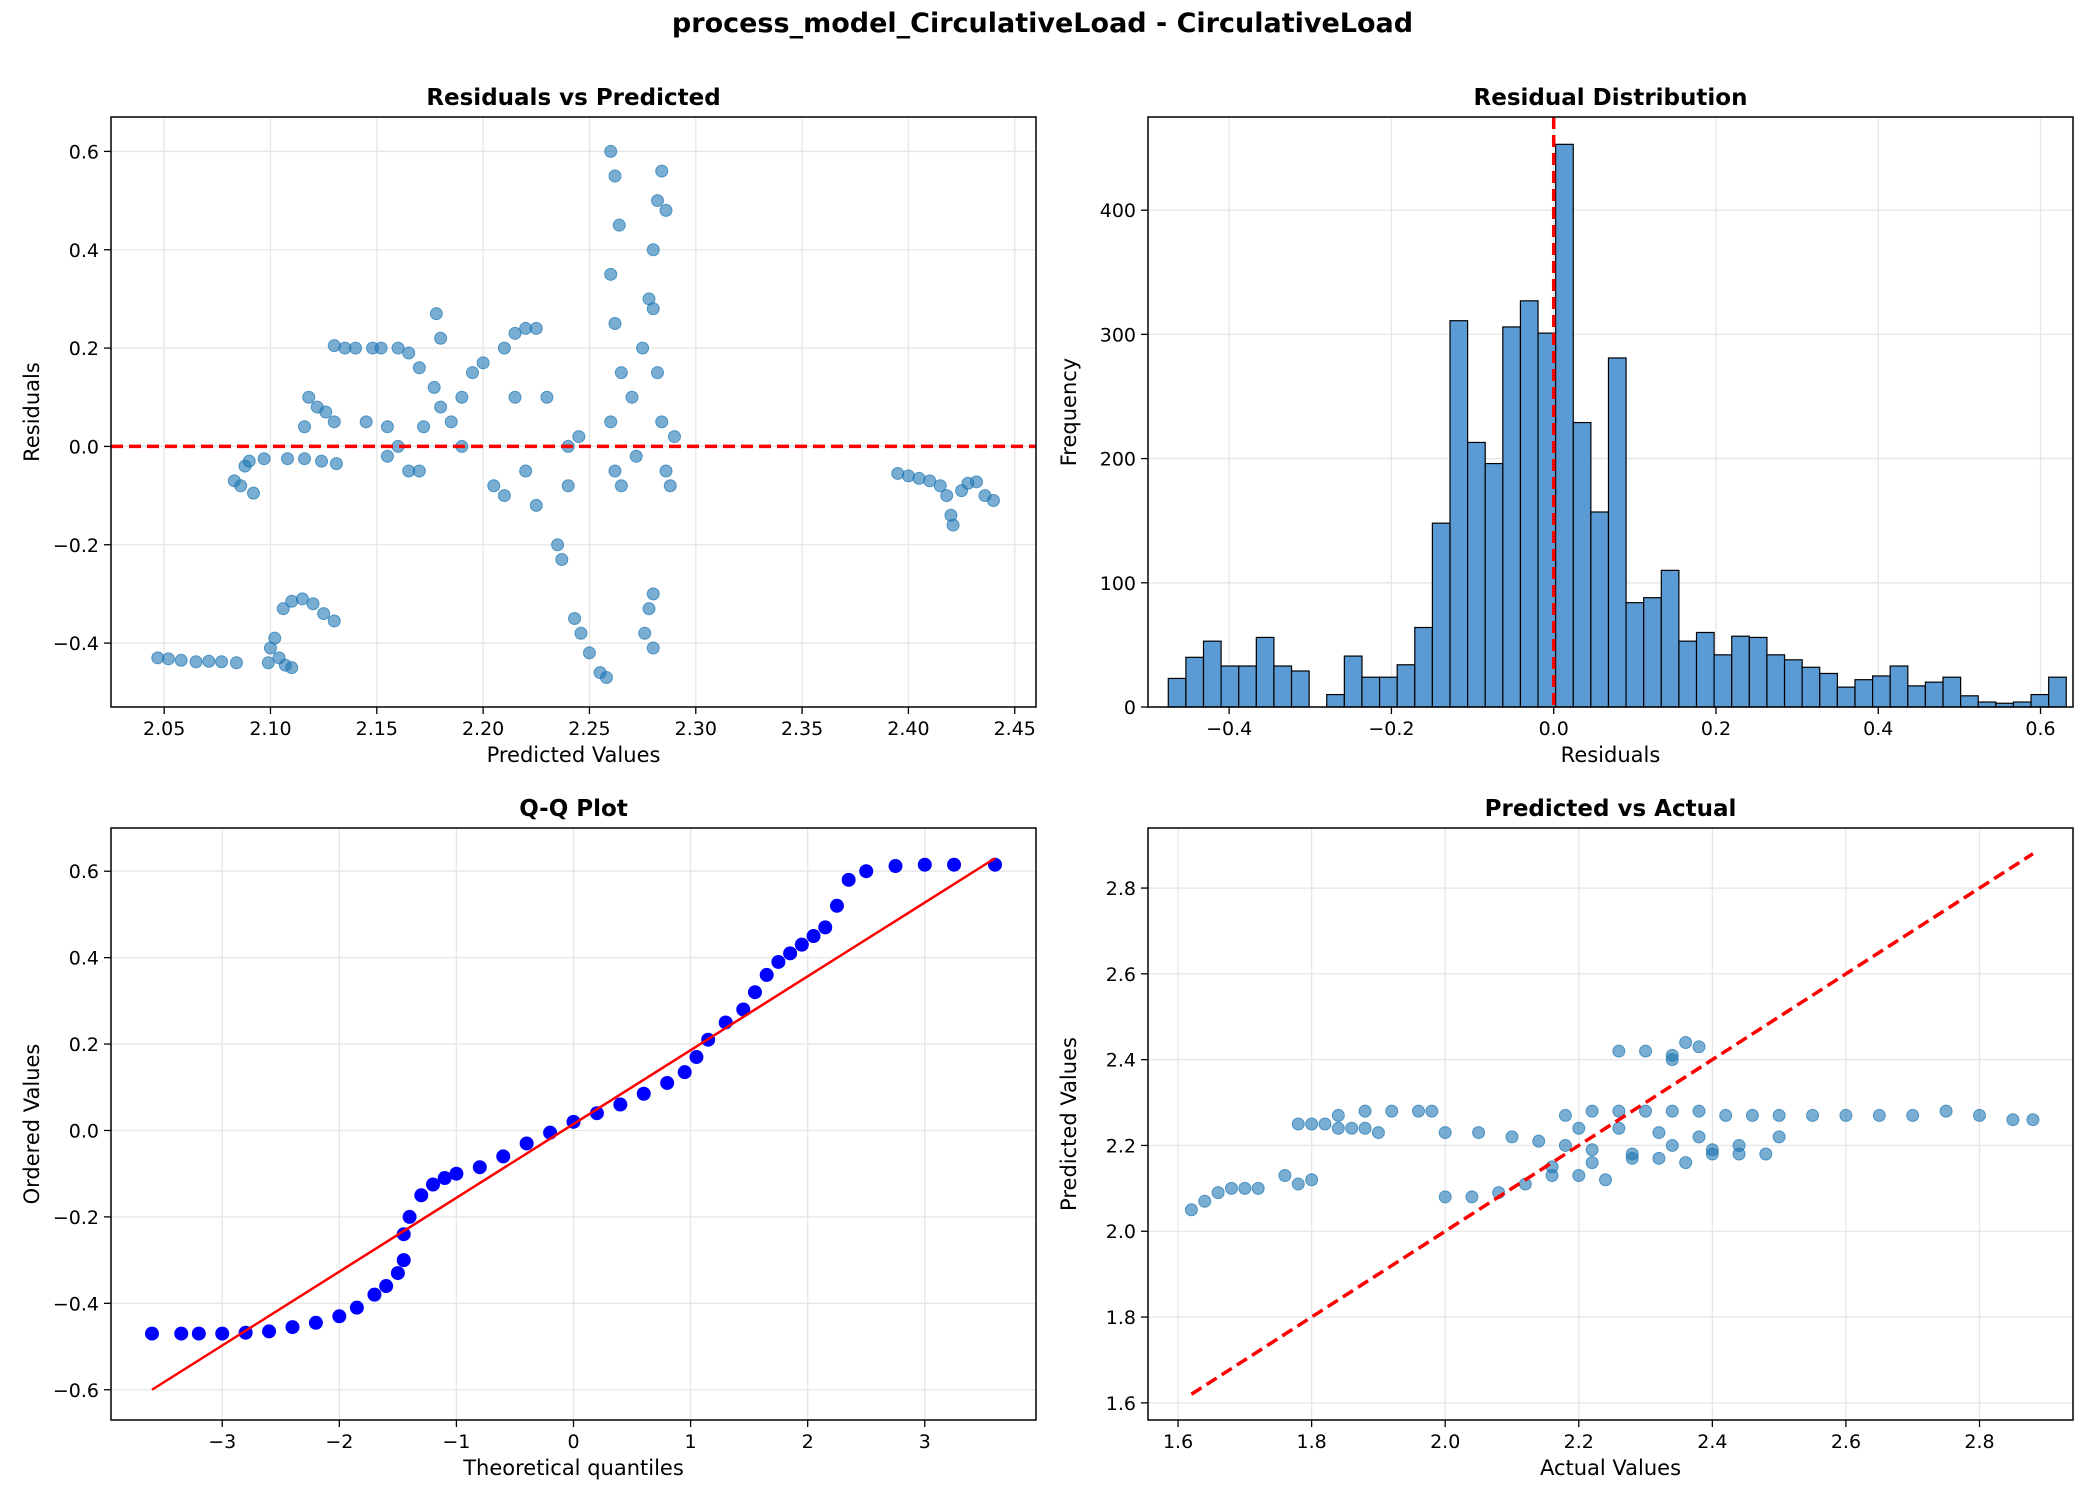 This screenshot has width=2085, height=1499. Describe the element at coordinates (573, 1468) in the screenshot. I see `x-axis-label: Theoretical quantiles` at that location.